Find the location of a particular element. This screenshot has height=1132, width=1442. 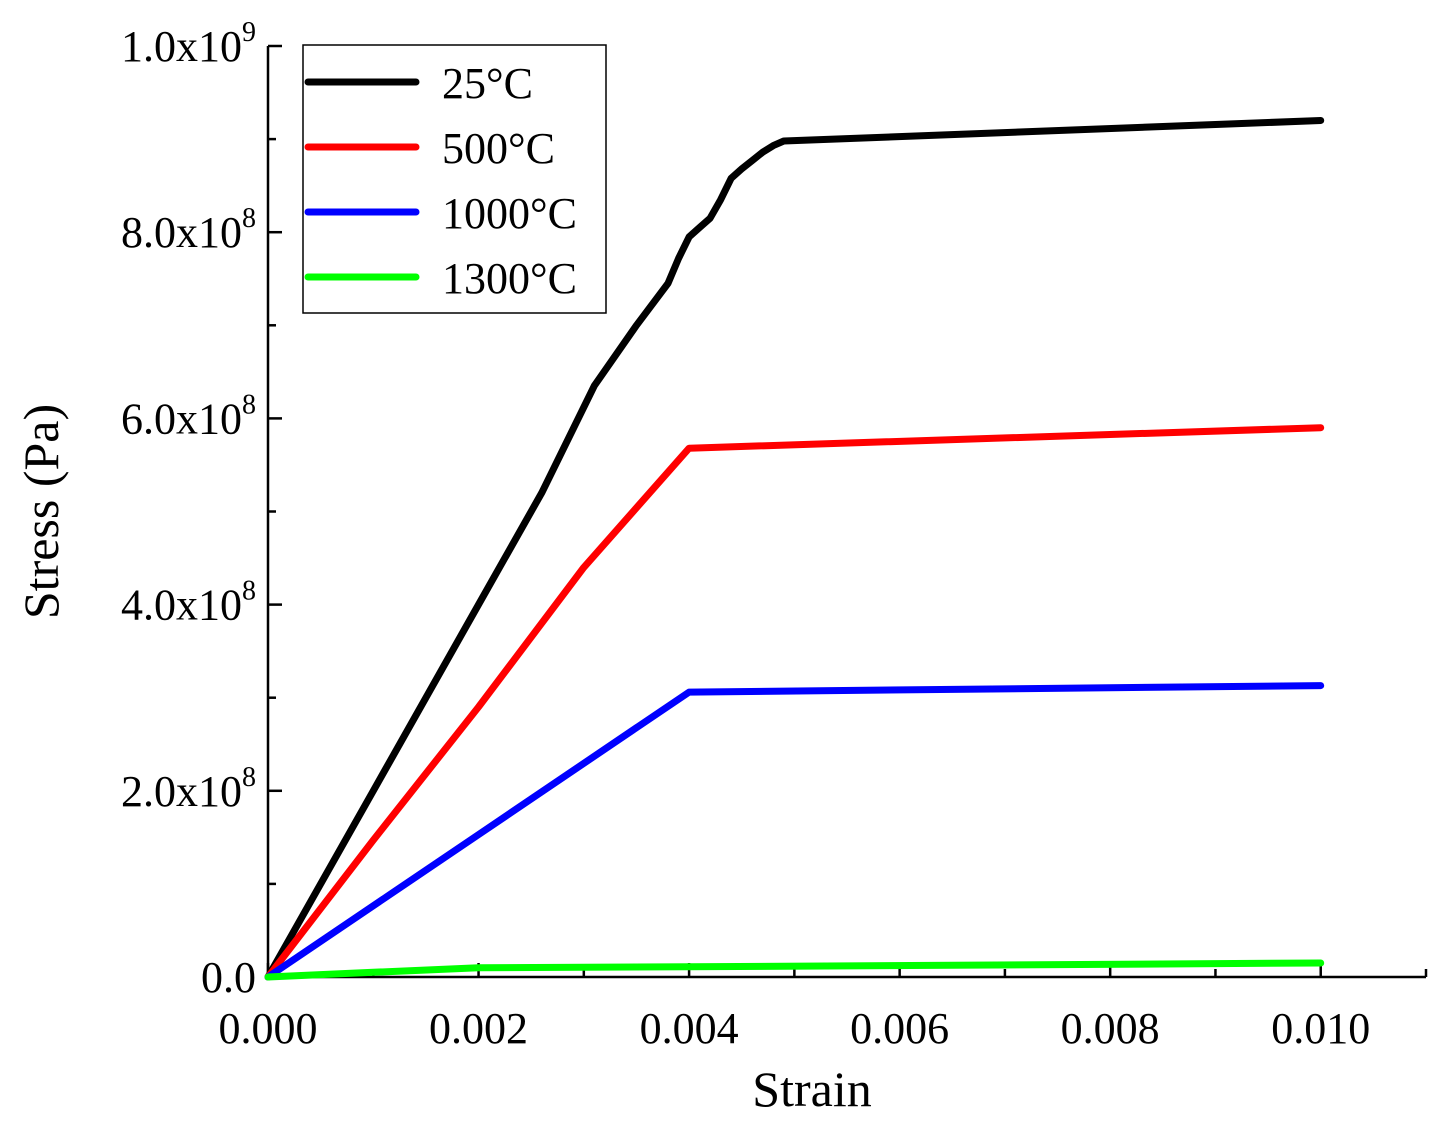

x-tick-label: 0.004 is located at coordinates (689, 1028).